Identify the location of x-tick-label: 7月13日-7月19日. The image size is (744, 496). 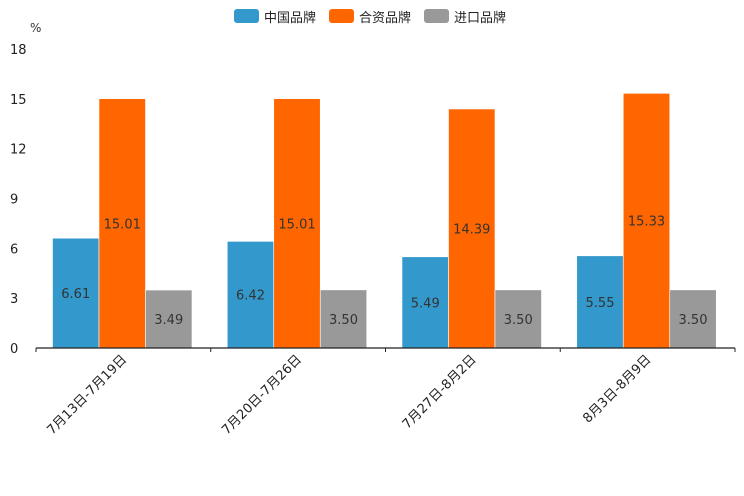
(87, 395).